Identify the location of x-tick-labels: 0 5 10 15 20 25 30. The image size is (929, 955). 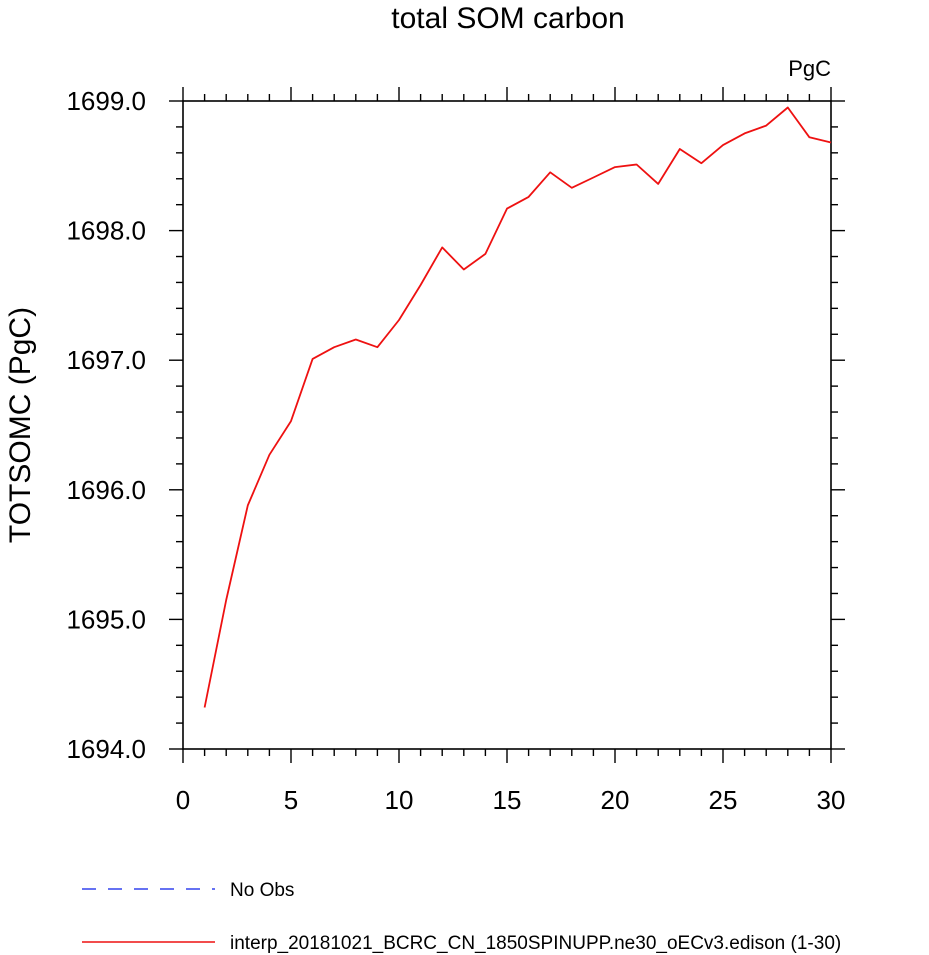
(511, 800).